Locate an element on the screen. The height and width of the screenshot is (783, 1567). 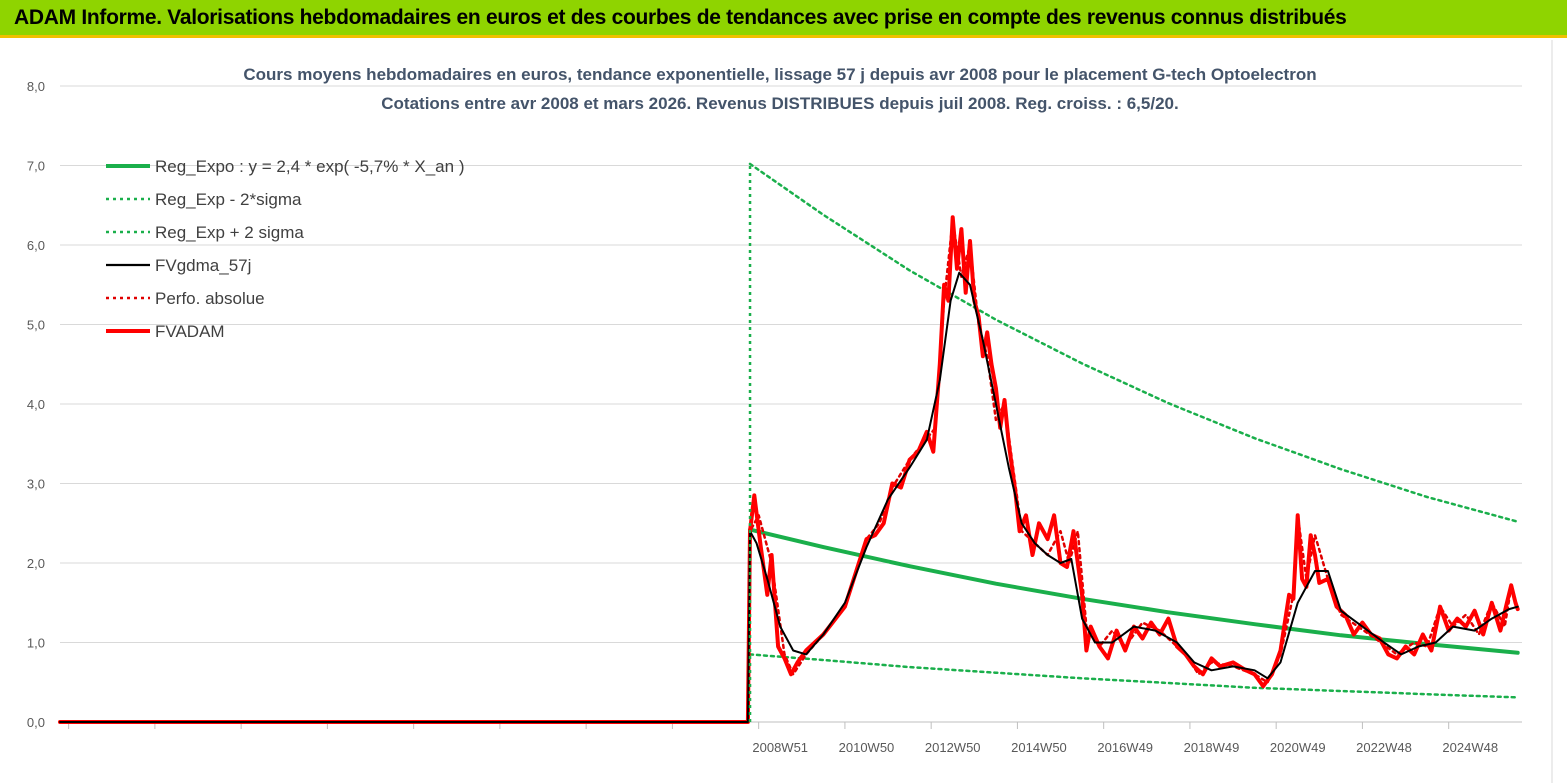
legend-label-5: FVADAM is located at coordinates (190, 331).